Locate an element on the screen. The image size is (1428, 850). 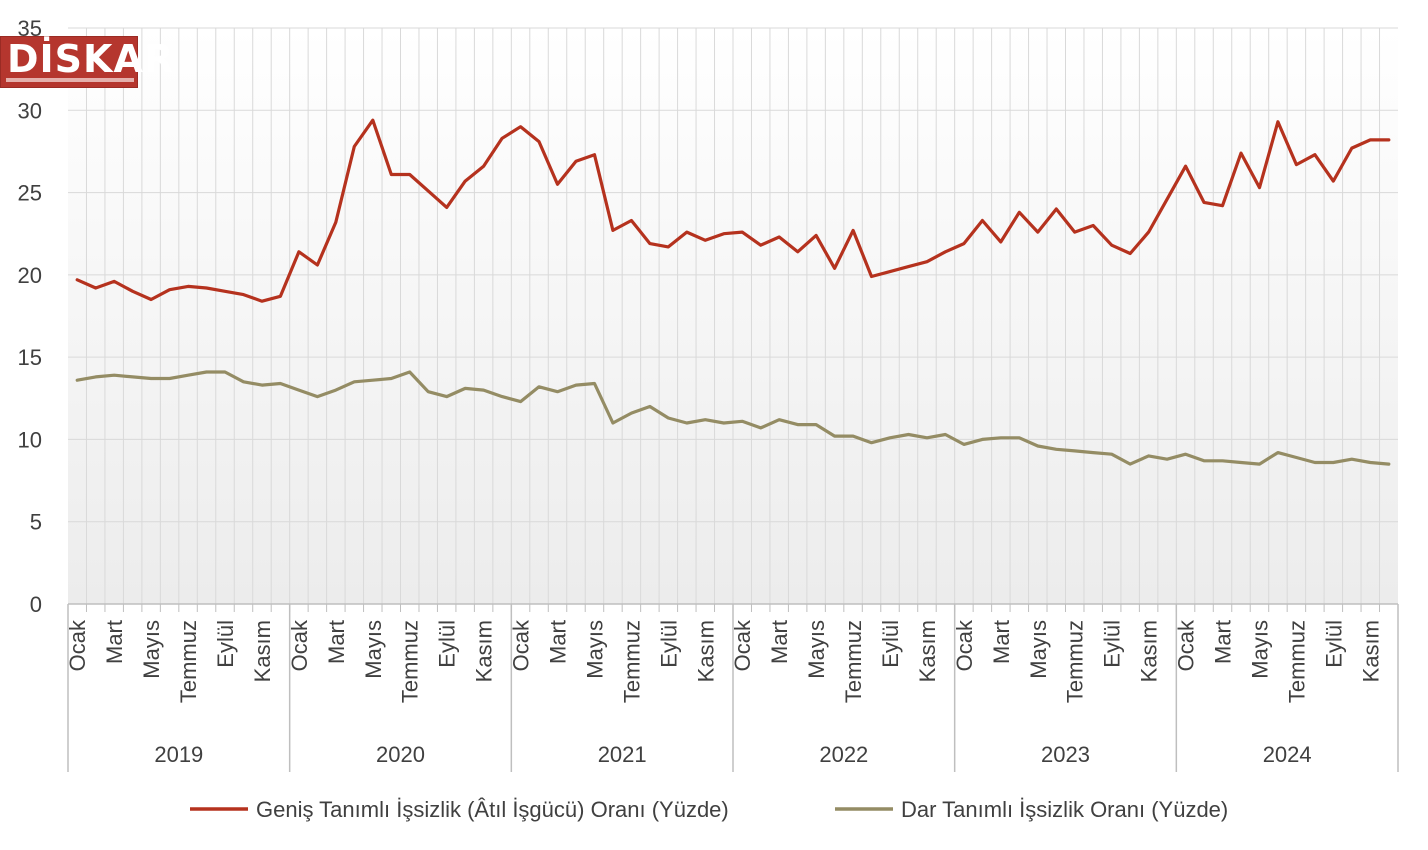
y-tick-label-20: 20 is located at coordinates (30, 275).